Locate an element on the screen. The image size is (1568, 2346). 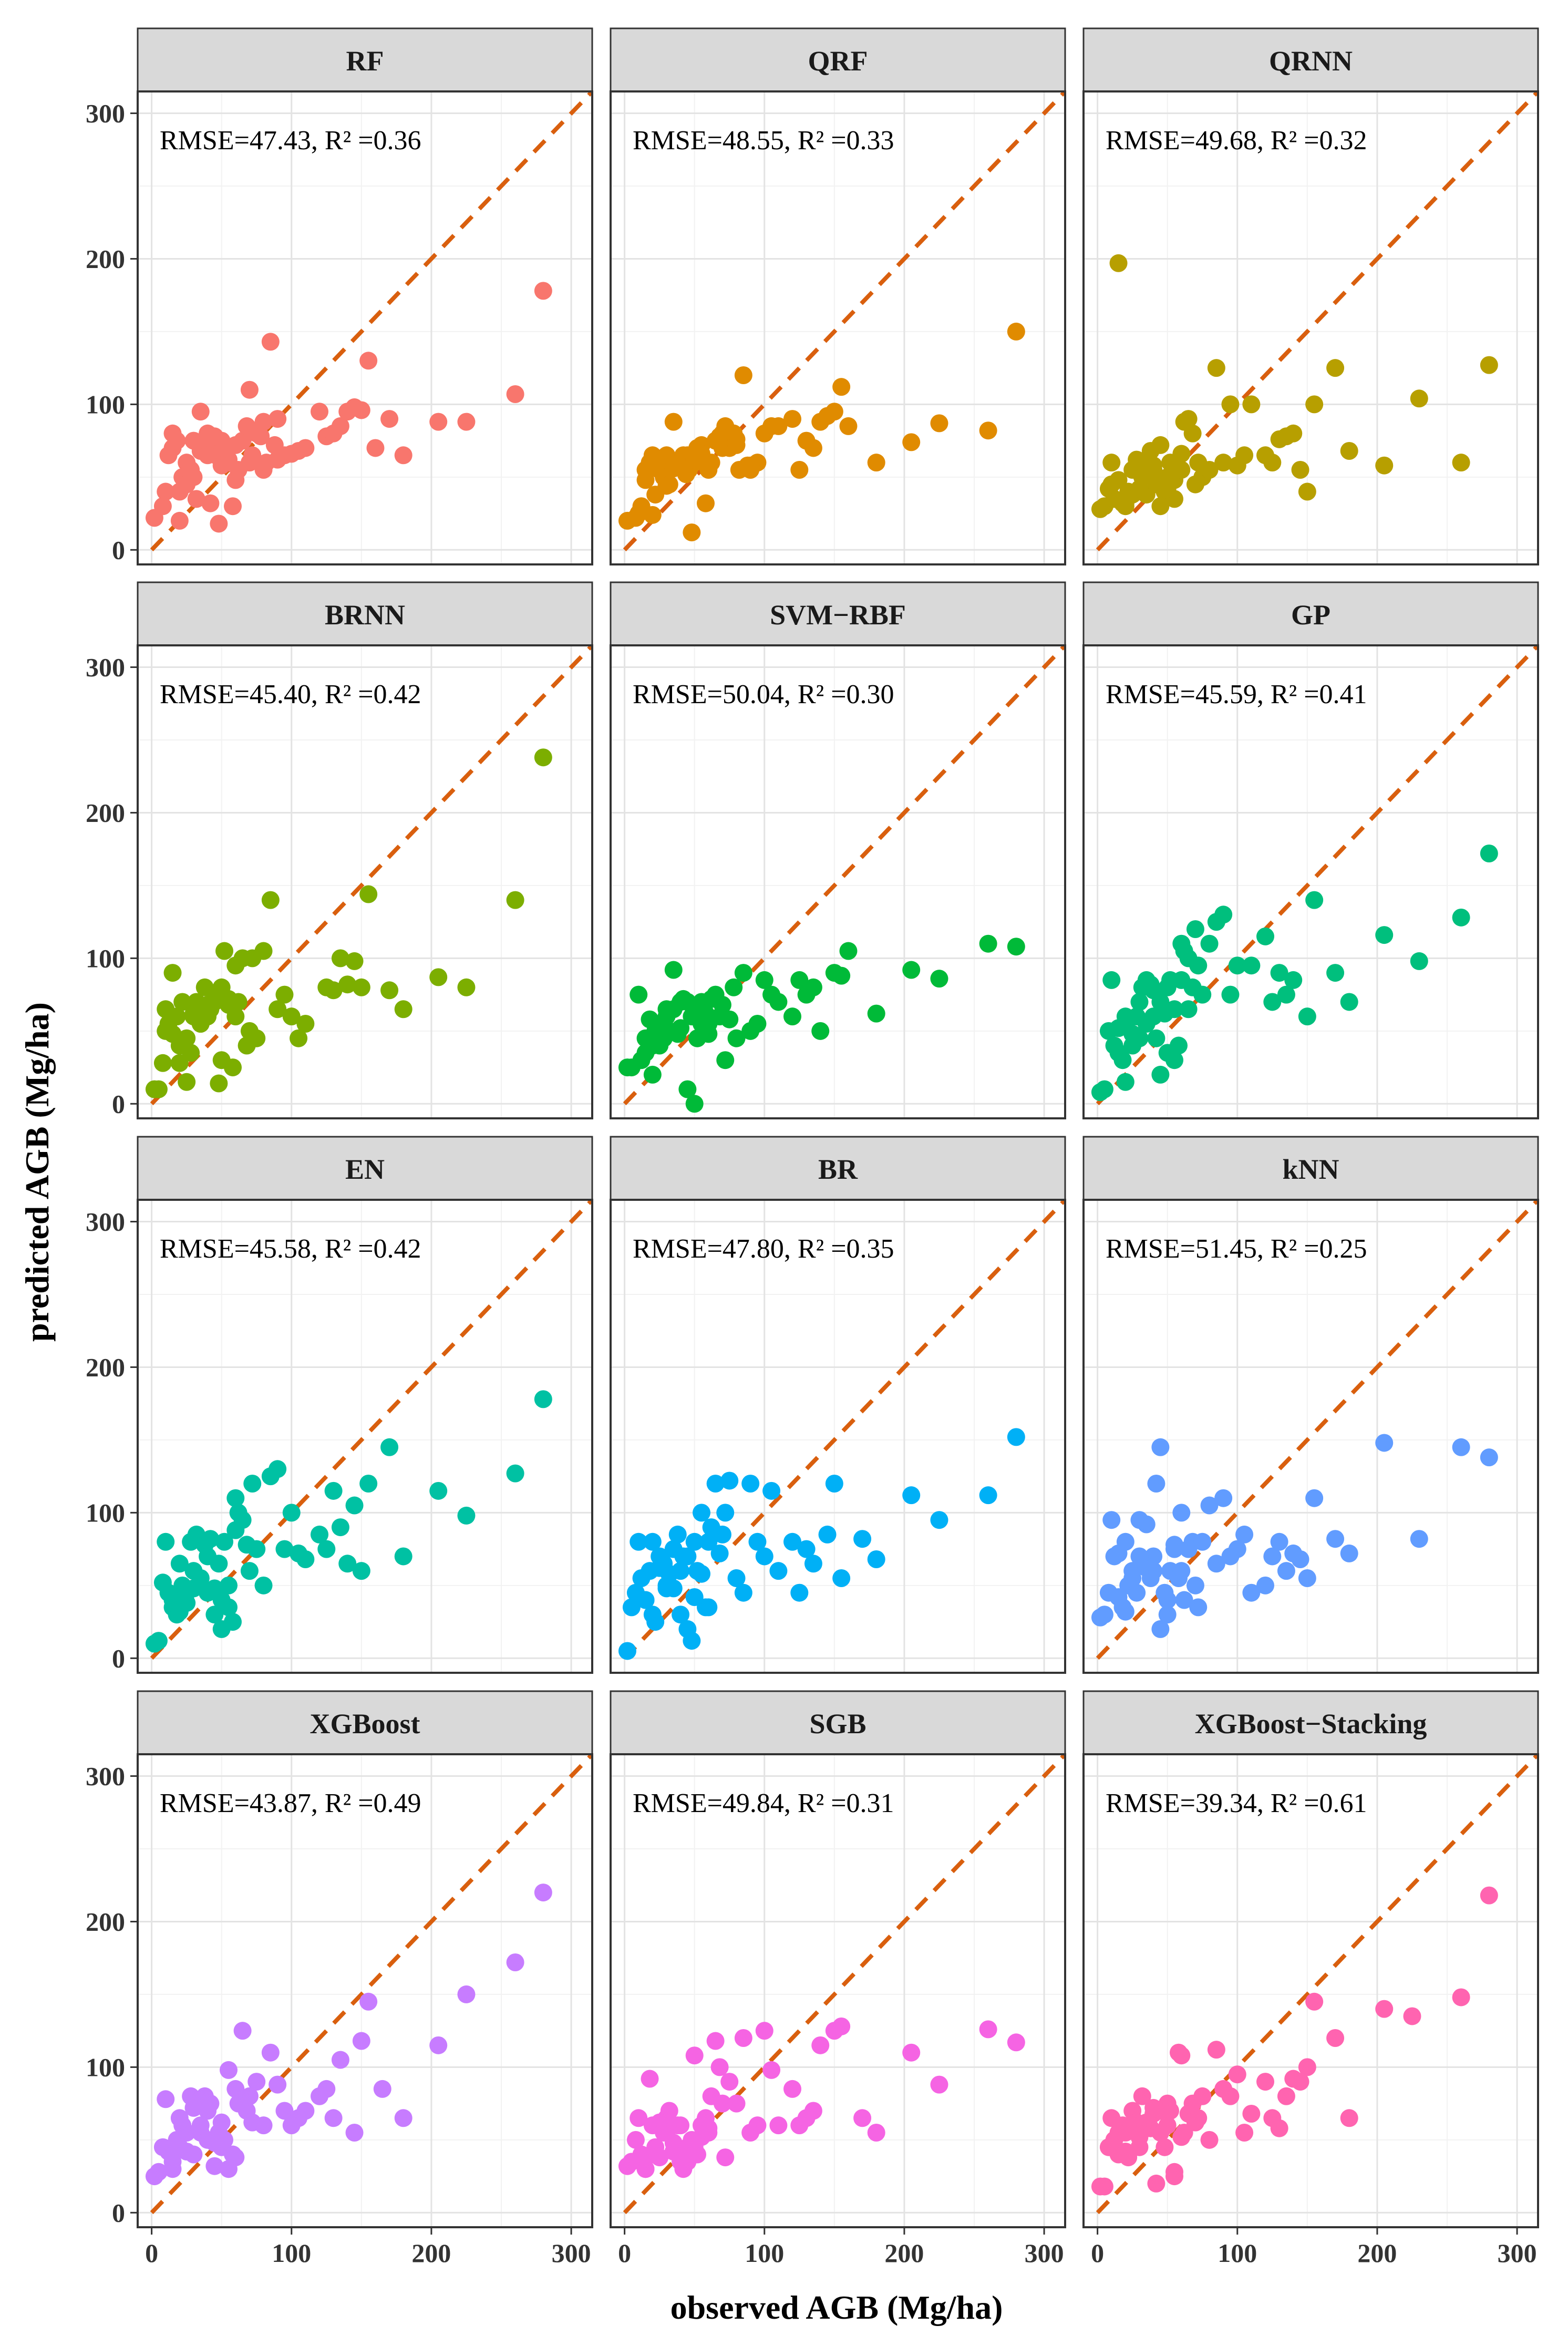
x-tick-label: 300 is located at coordinates (571, 2253).